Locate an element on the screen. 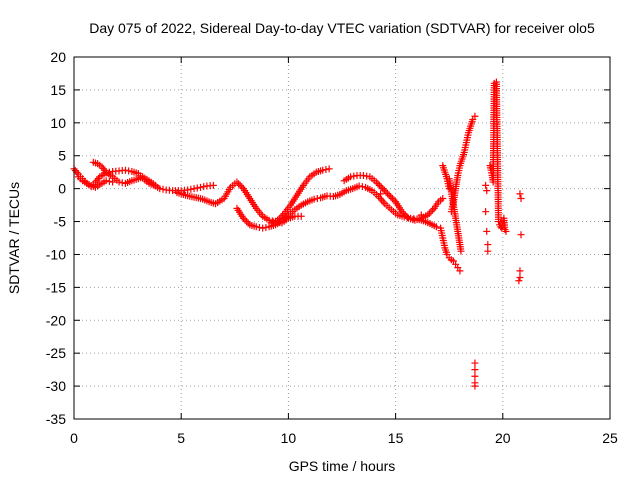 This screenshot has width=640, height=480. series-track-C is located at coordinates (95, 182).